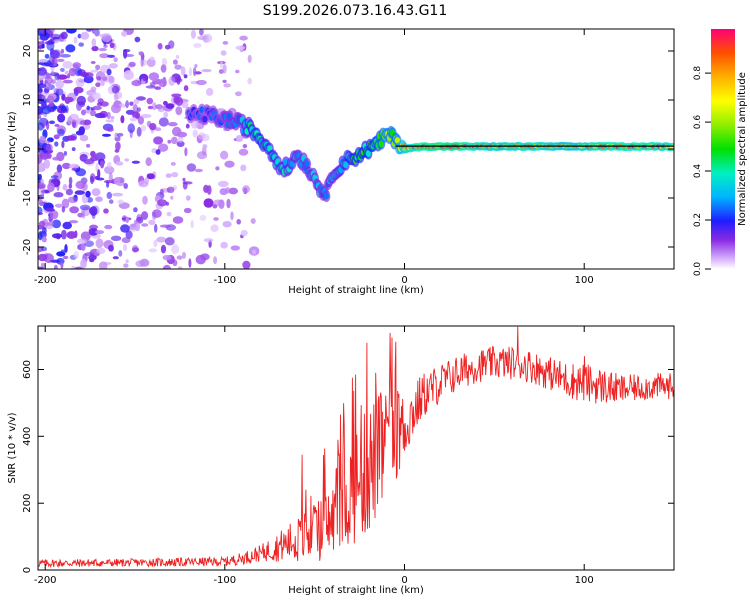 This screenshot has width=750, height=600. Describe the element at coordinates (27, 436) in the screenshot. I see `y-tick-label: 400` at that location.